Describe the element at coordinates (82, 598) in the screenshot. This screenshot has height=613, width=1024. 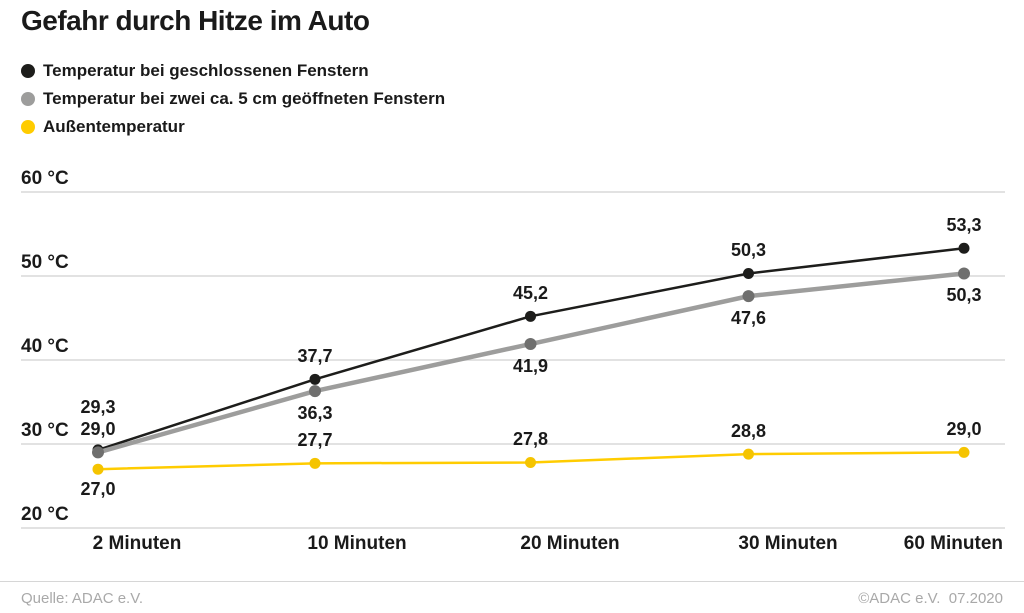
I see `source-credit: Quelle: ADAC e.V.` at that location.